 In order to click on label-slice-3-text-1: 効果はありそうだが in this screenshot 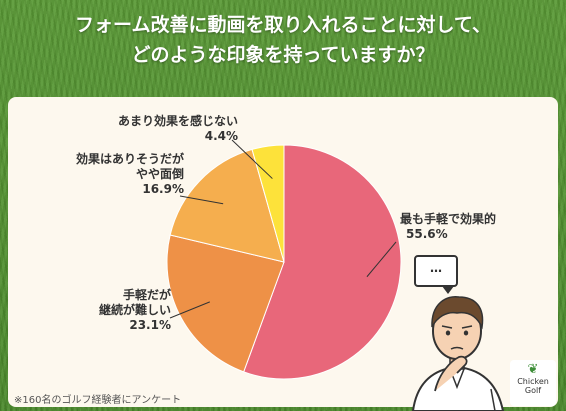, I will do `click(129, 159)`.